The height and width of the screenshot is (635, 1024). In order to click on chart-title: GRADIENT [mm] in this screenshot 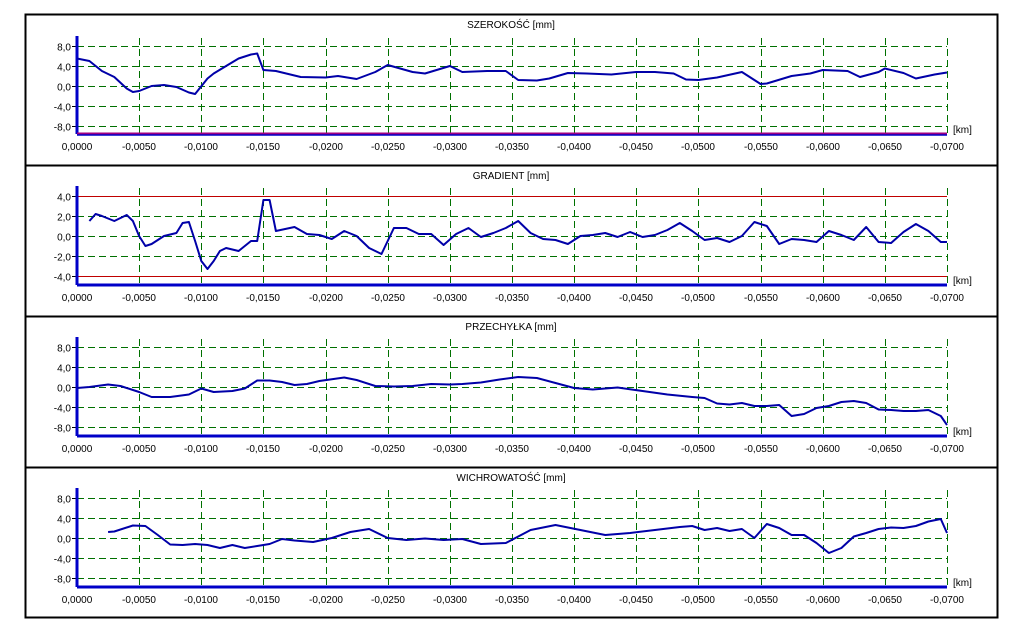, I will do `click(511, 176)`.